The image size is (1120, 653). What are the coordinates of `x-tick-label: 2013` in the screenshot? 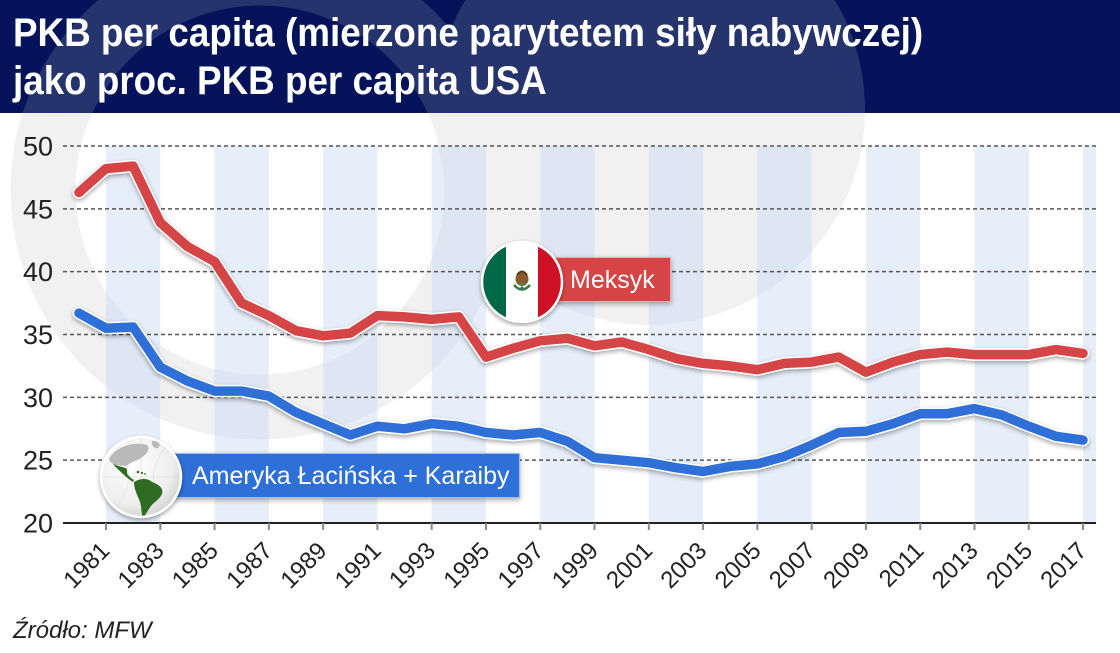 It's located at (955, 565).